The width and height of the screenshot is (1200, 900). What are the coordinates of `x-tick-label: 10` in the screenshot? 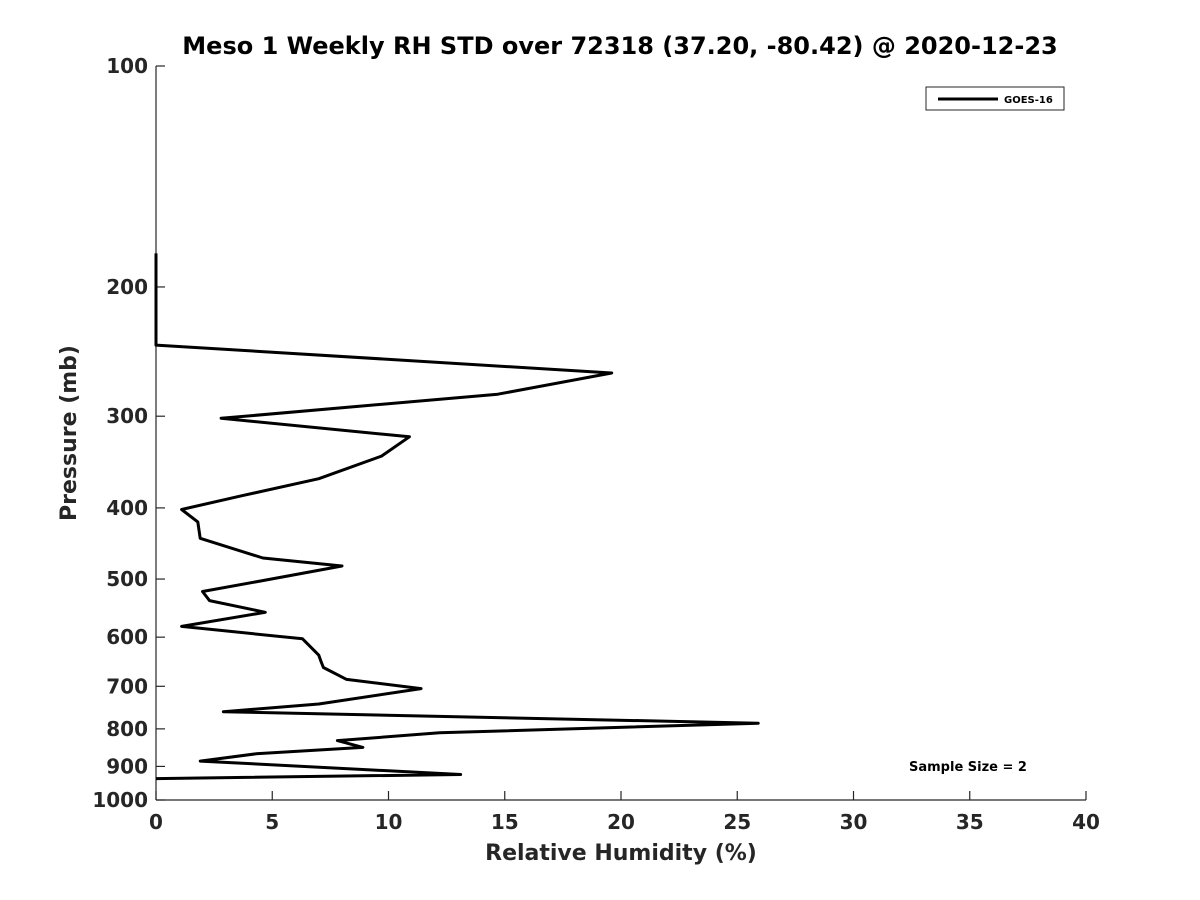 It's located at (389, 822).